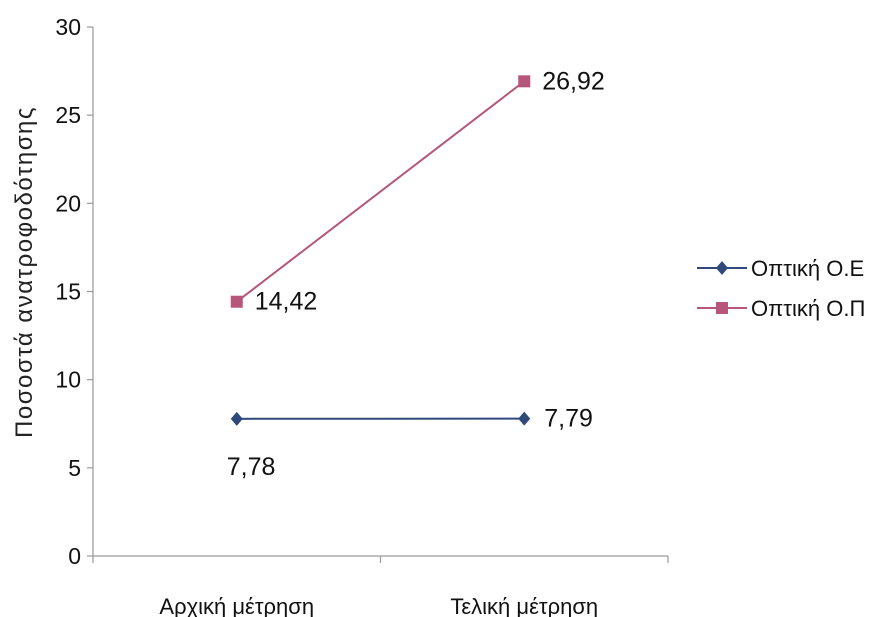  I want to click on x-category-label: Τελική μέτρηση, so click(524, 605).